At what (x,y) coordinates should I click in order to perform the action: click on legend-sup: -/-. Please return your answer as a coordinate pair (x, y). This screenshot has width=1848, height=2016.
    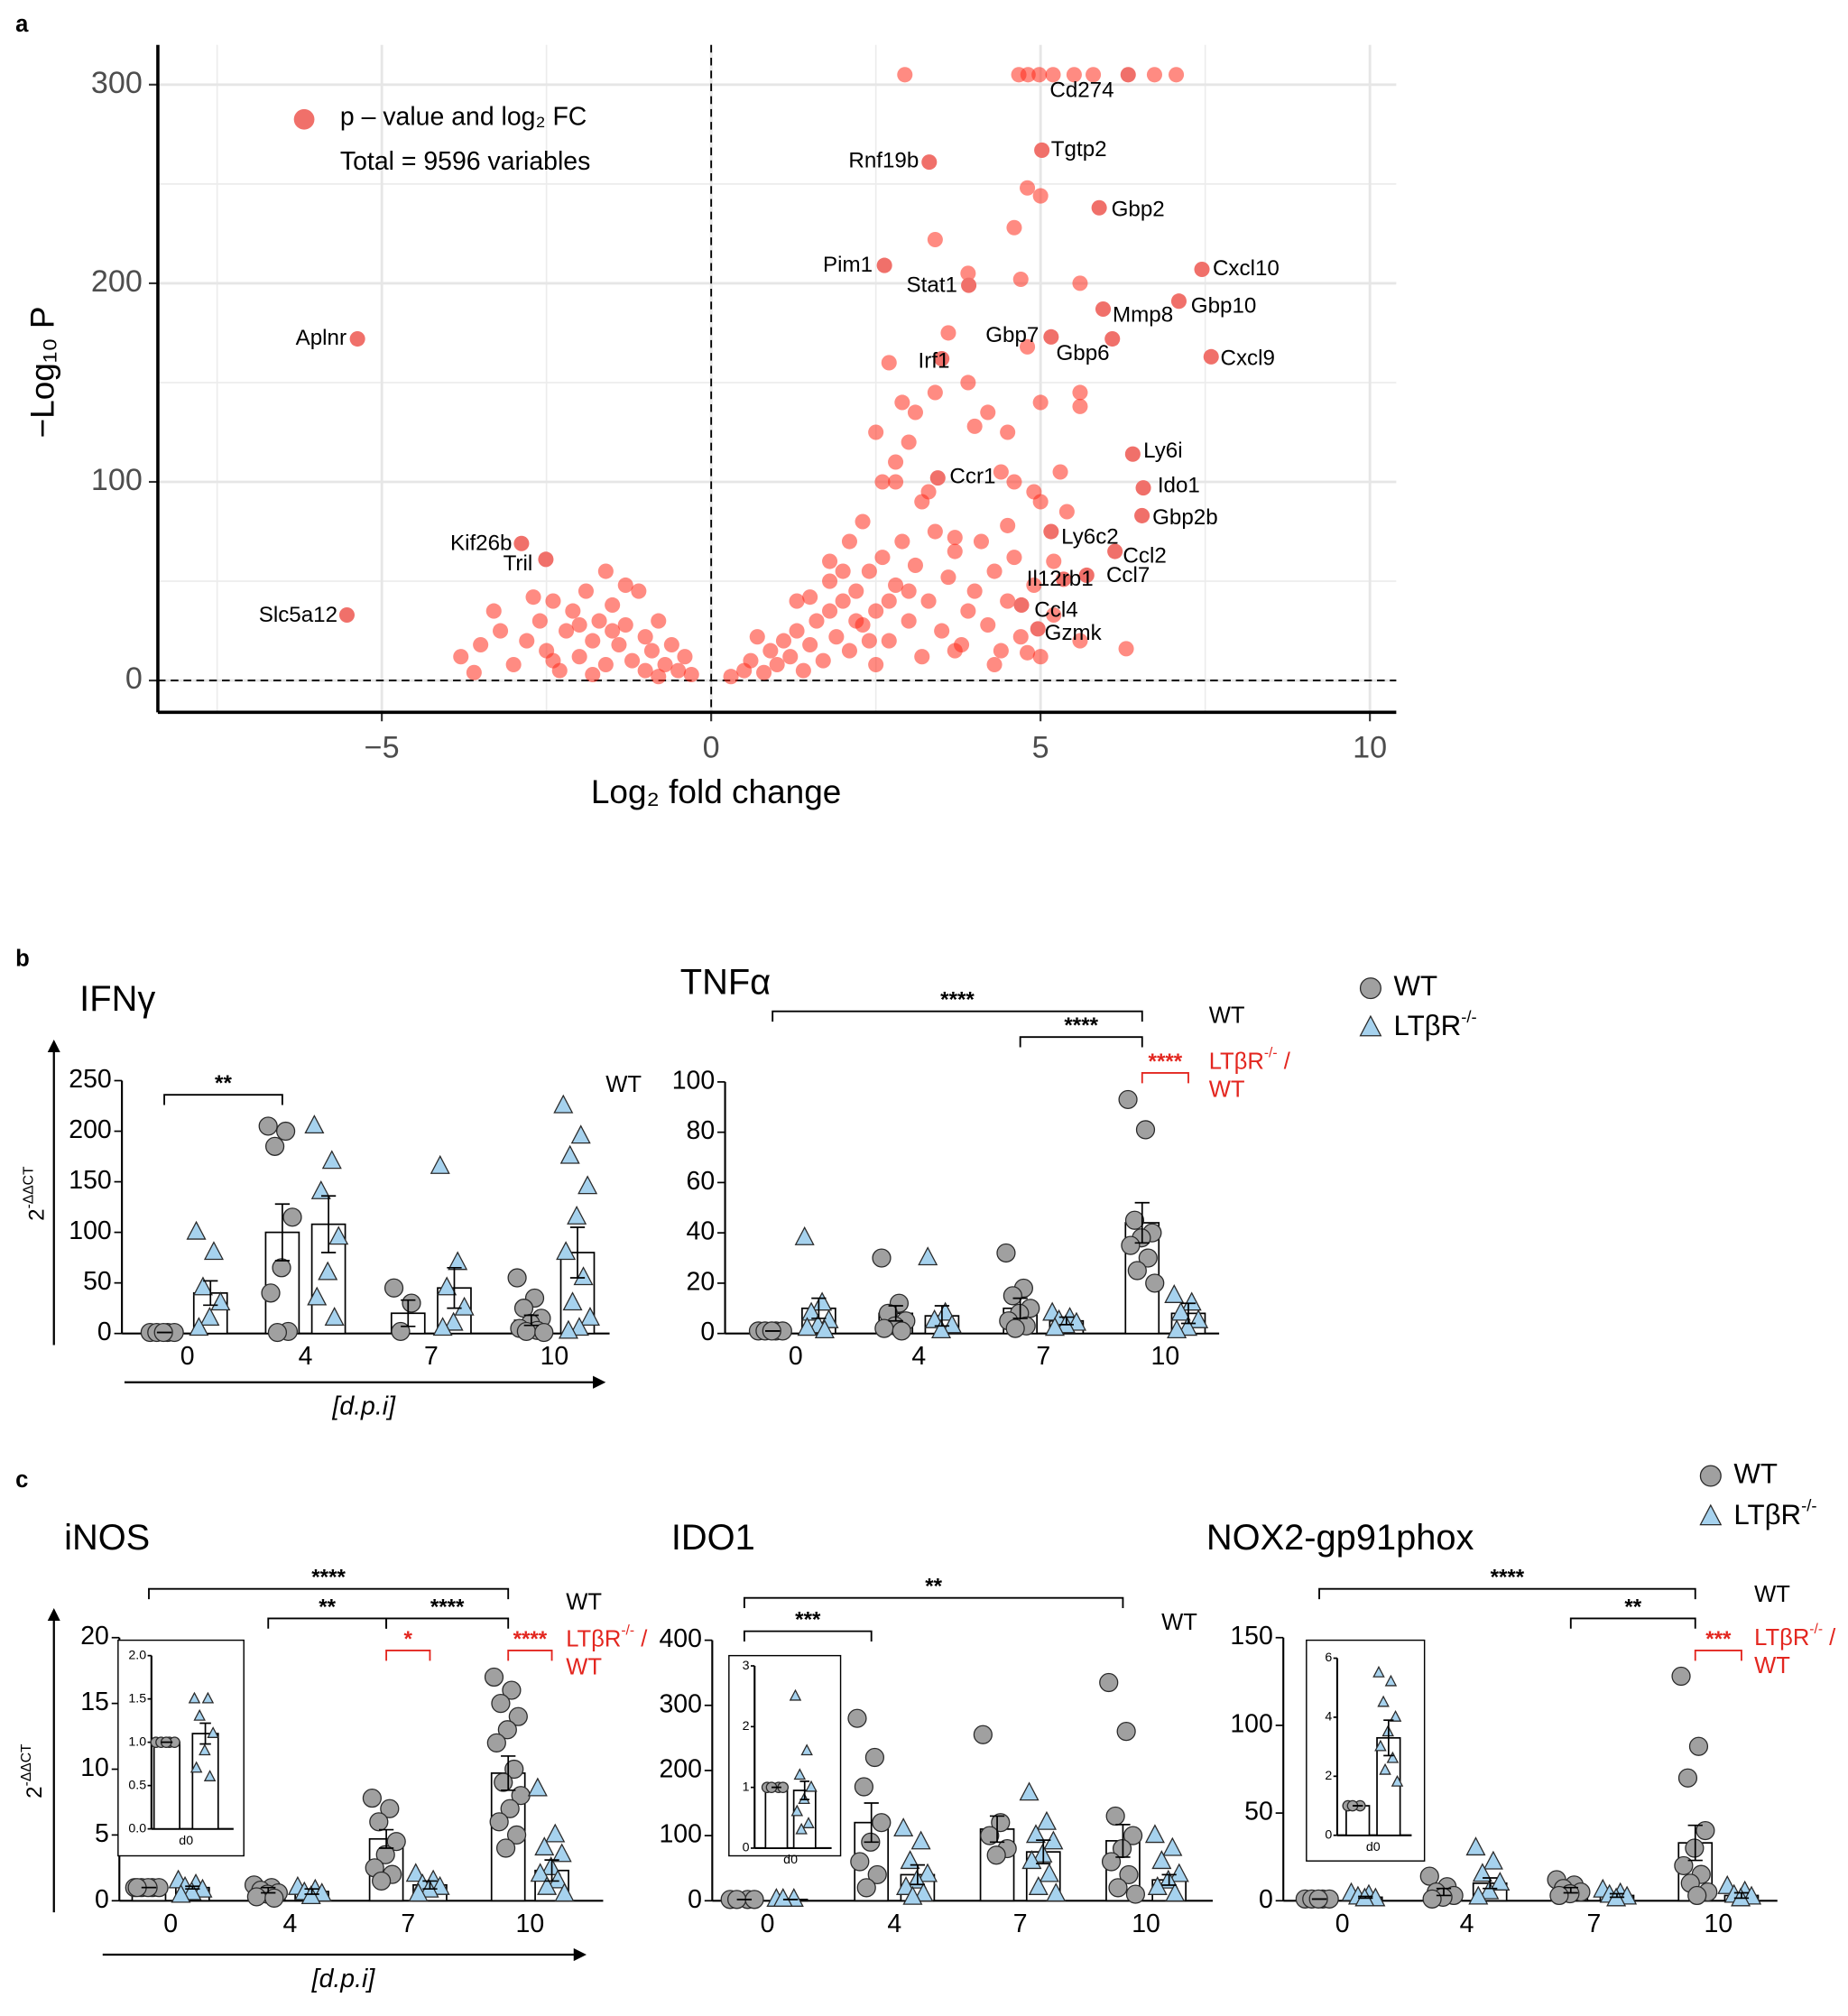
    Looking at the image, I should click on (1808, 1505).